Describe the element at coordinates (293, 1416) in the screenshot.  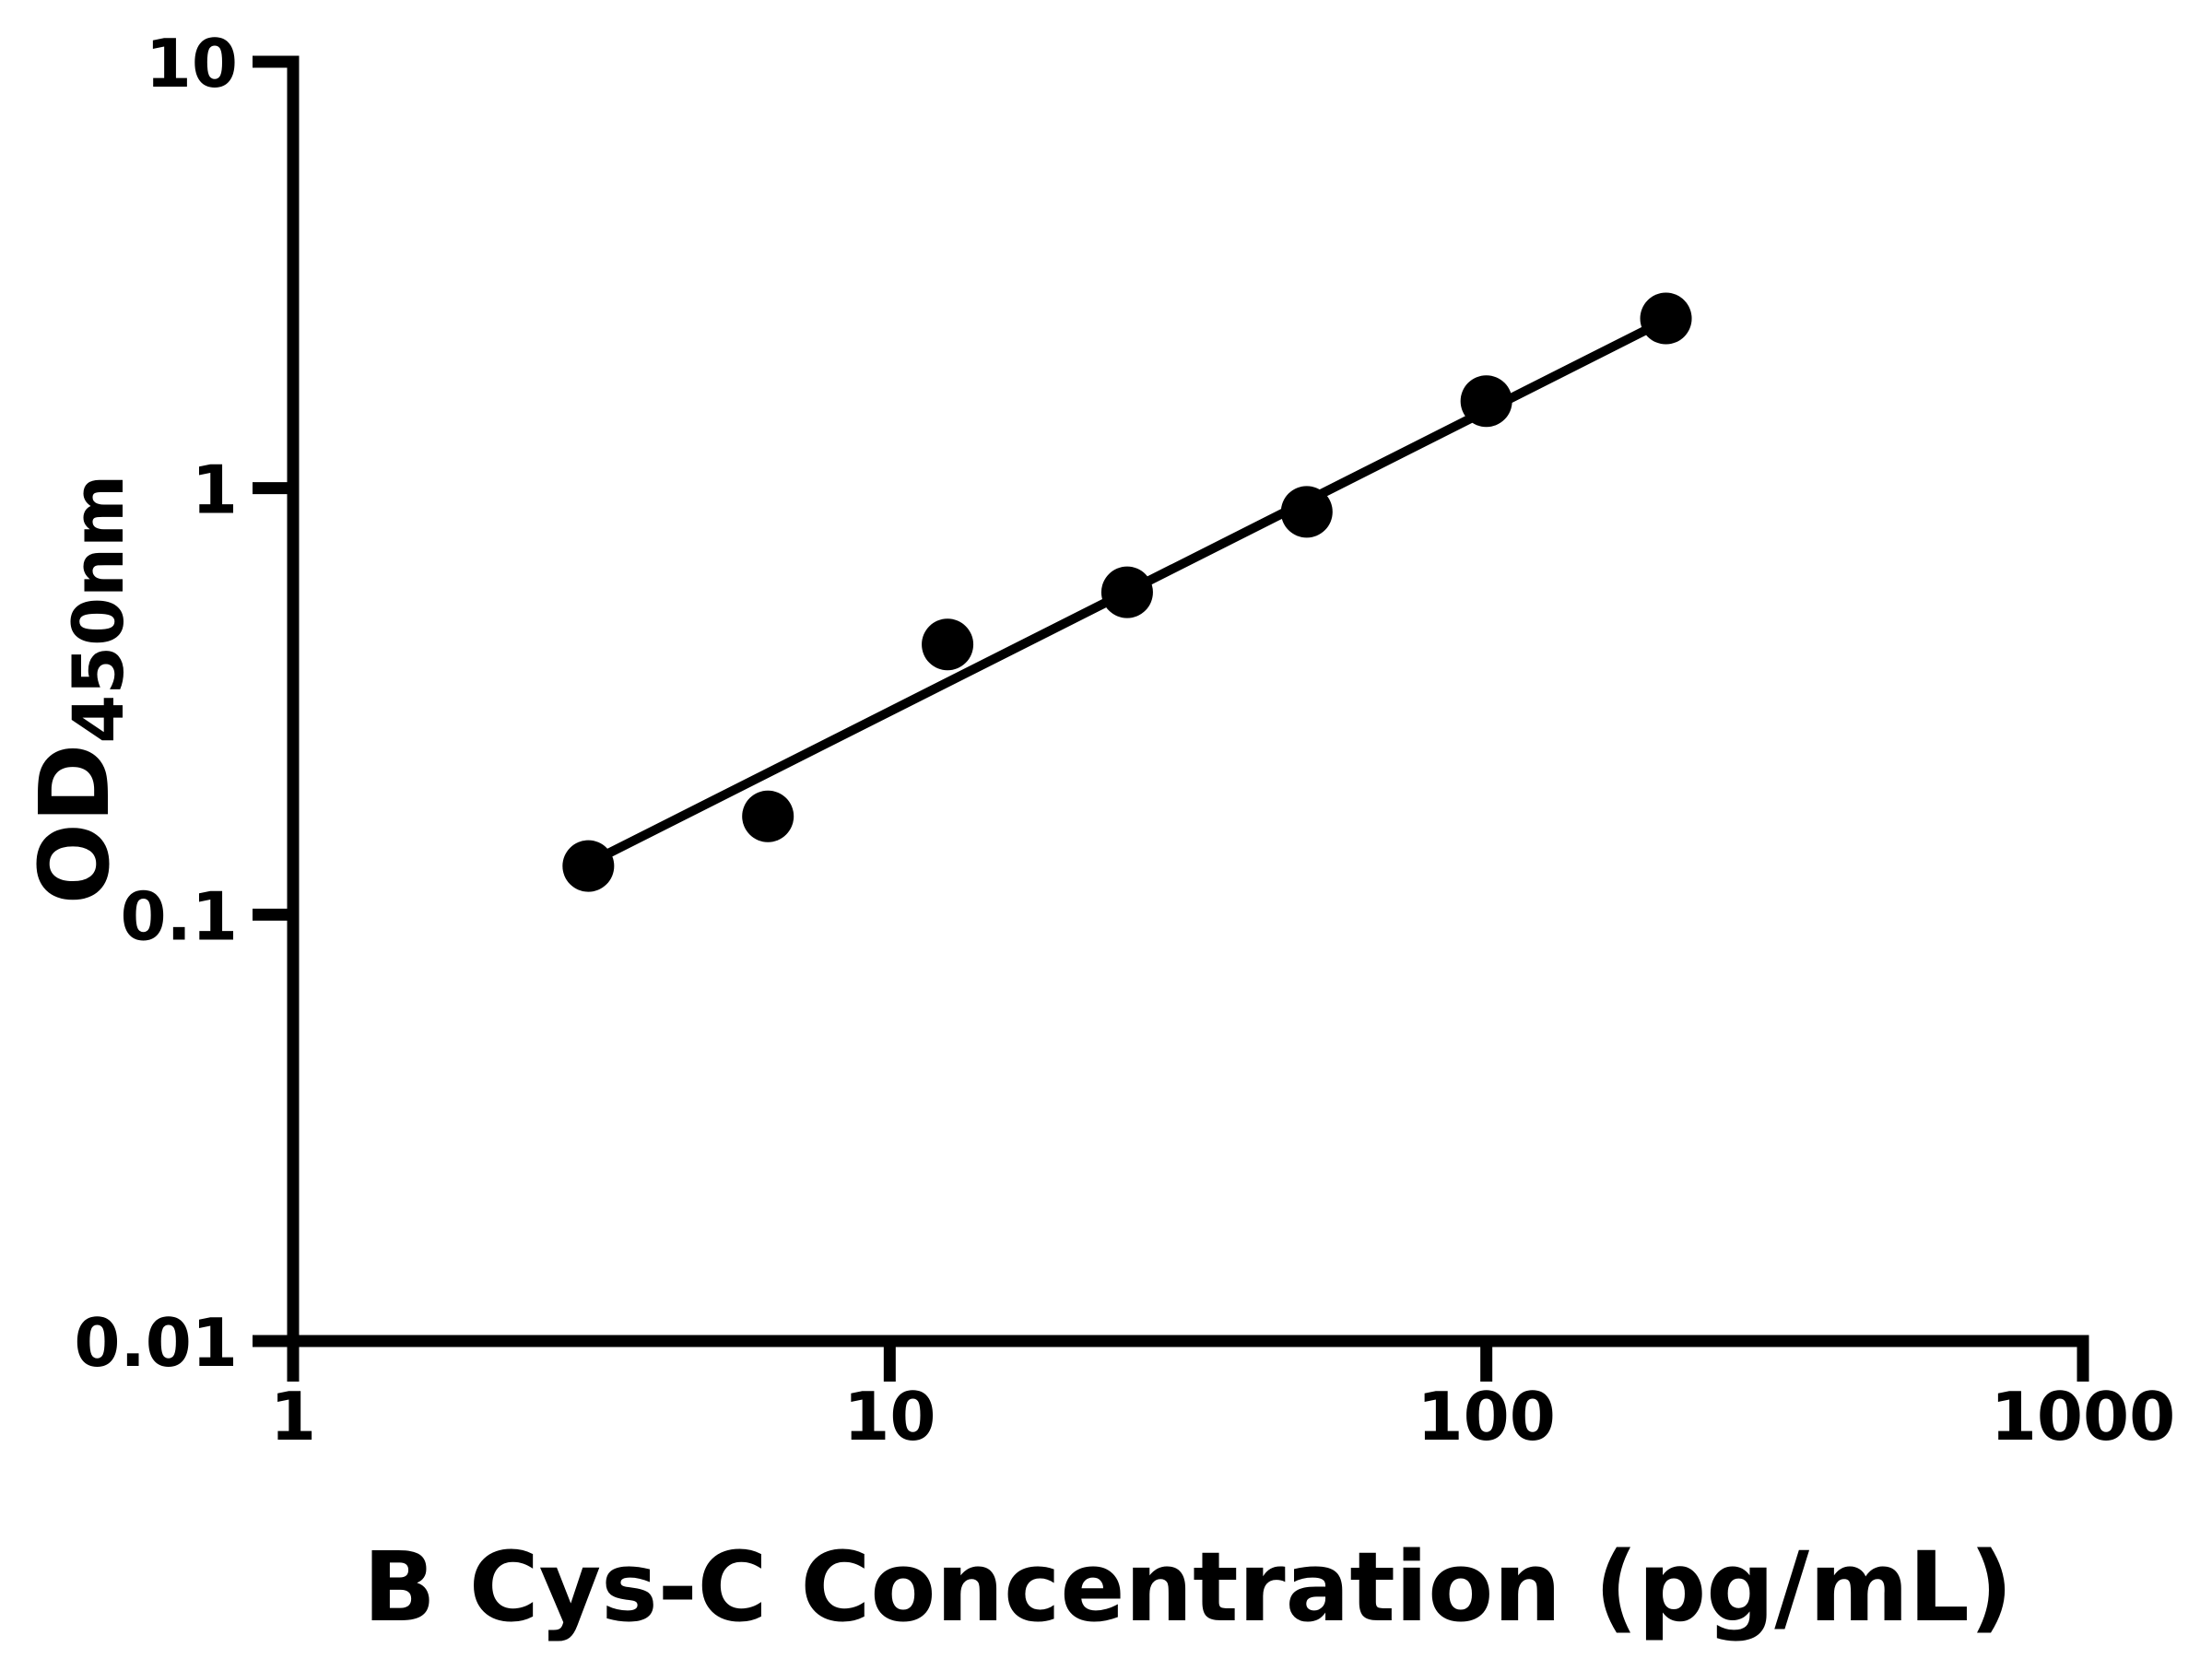
I see `x-tick-label: 1` at that location.